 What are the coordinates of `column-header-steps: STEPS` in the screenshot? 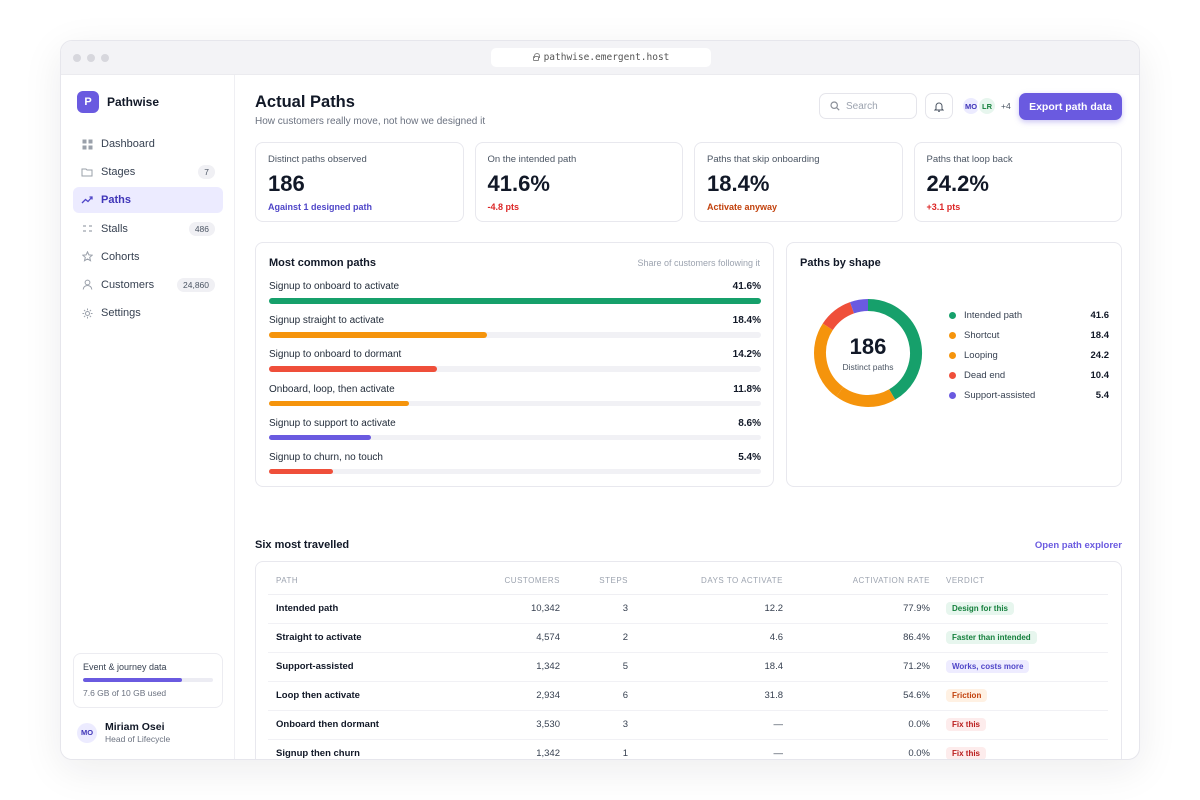 It's located at (602, 581).